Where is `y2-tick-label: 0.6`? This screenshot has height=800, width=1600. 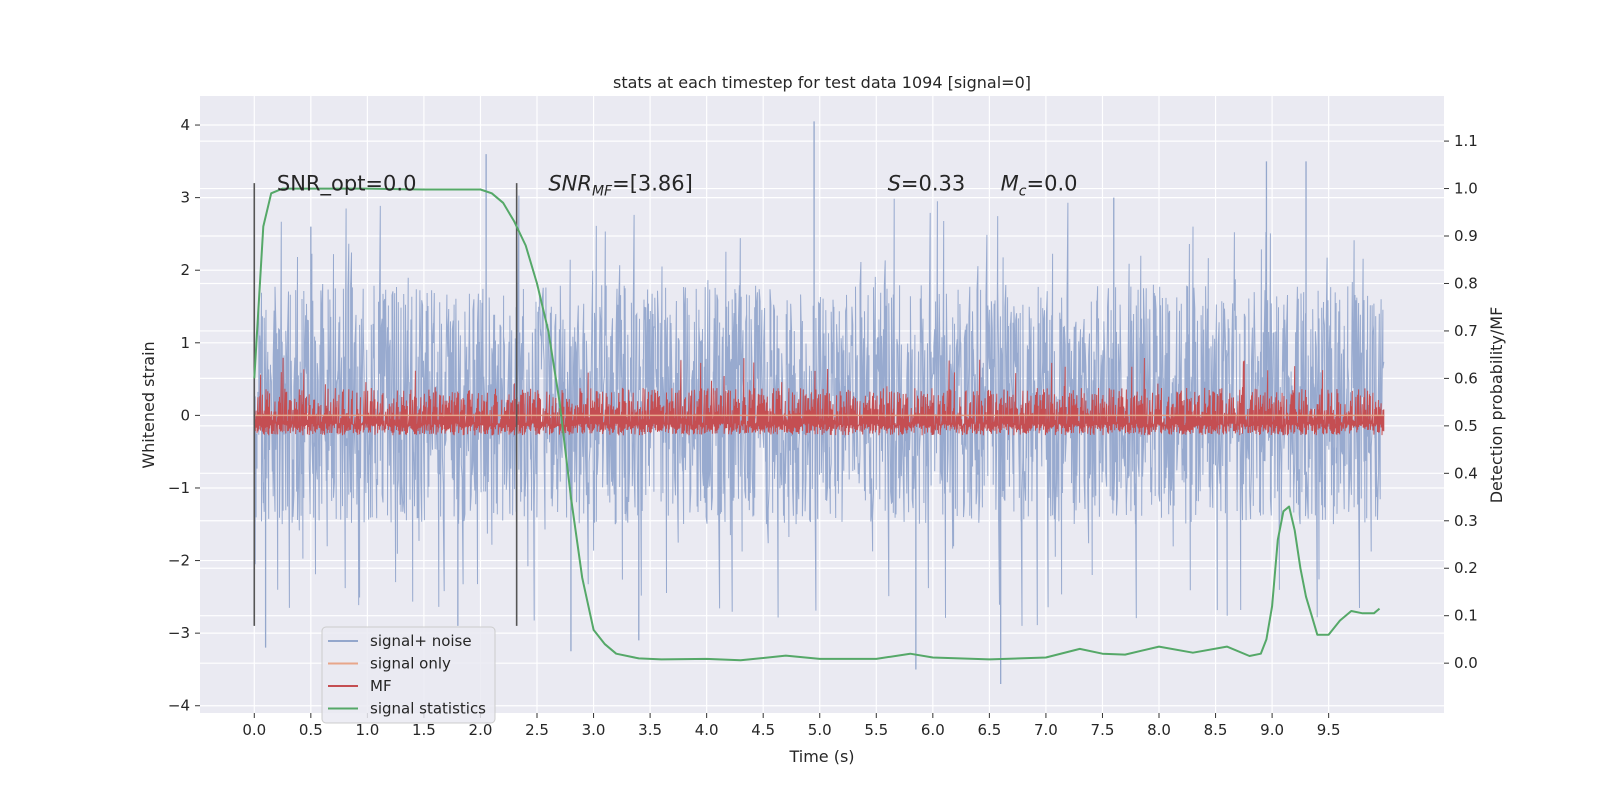 y2-tick-label: 0.6 is located at coordinates (1466, 378).